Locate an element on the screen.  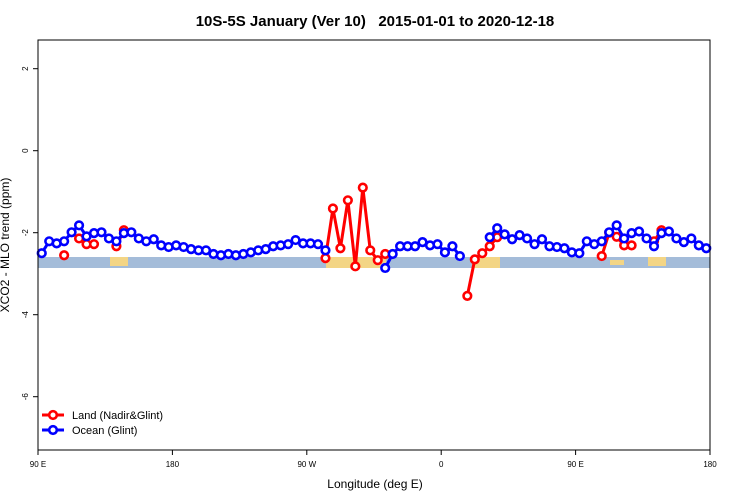
x-tick-label: 90 W is located at coordinates (306, 464).